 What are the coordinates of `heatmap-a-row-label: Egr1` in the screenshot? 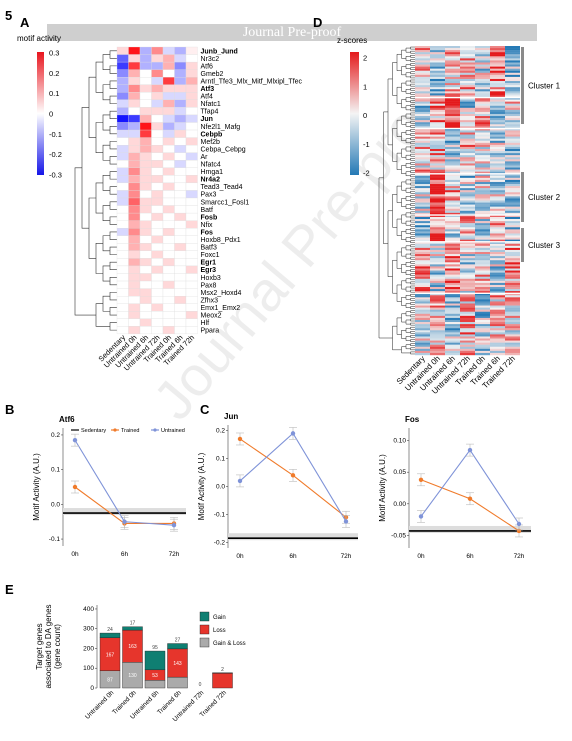 It's located at (209, 263).